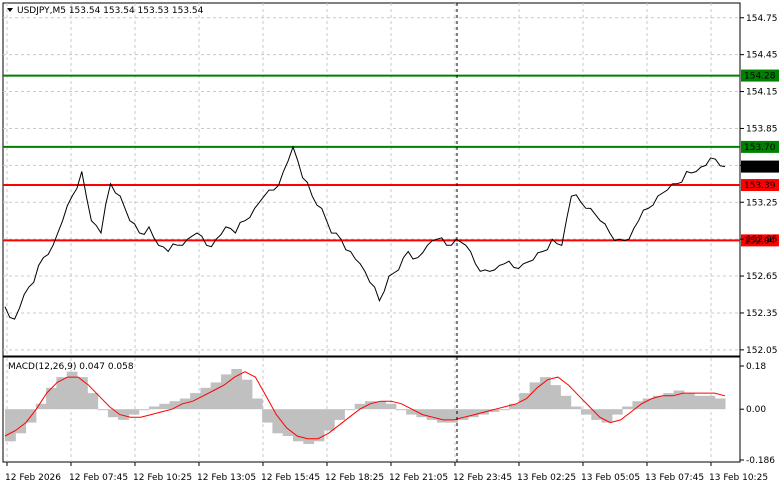 This screenshot has width=781, height=489. What do you see at coordinates (33, 478) in the screenshot?
I see `time-tick-label: 12 Feb 2026` at bounding box center [33, 478].